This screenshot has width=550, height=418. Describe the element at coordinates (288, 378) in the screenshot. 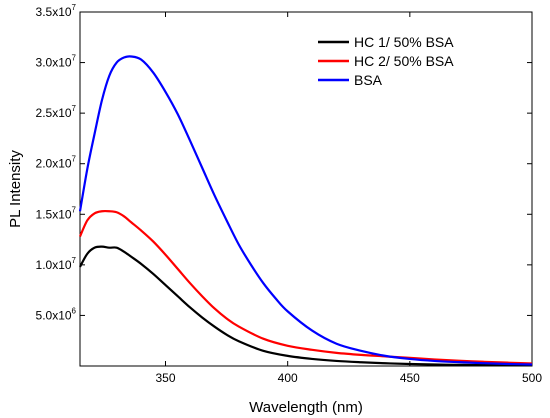

I see `x-tick-label: 400` at that location.